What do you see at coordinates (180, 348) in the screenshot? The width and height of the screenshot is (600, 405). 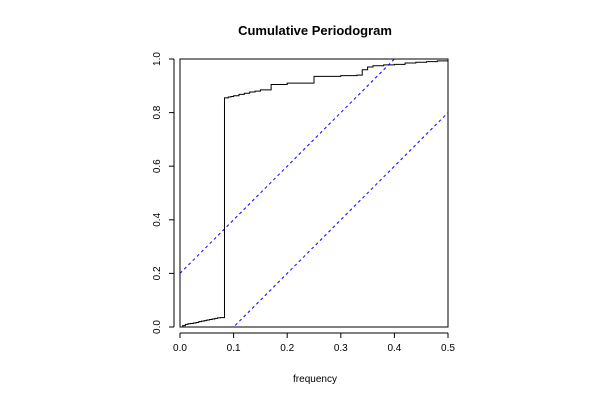 I see `x-tick-label: 0.0` at bounding box center [180, 348].